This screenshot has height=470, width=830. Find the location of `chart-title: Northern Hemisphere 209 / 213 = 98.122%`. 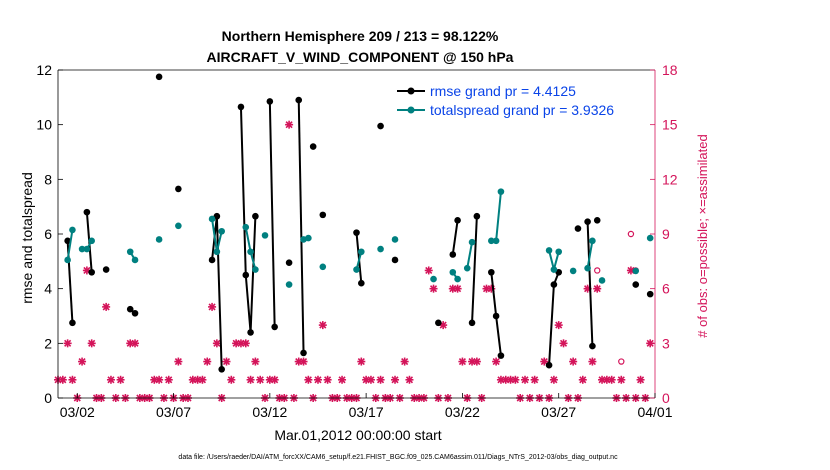

chart-title: Northern Hemisphere 209 / 213 = 98.122% is located at coordinates (360, 36).